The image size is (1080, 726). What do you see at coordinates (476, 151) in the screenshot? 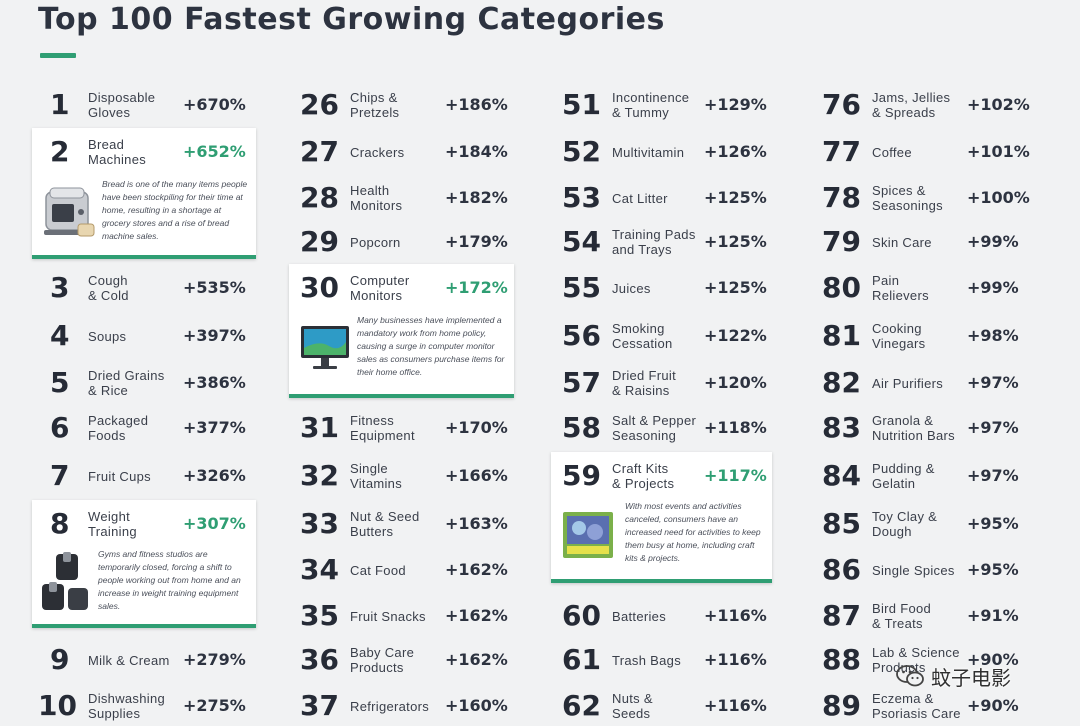
I see `category-growth: +184%` at bounding box center [476, 151].